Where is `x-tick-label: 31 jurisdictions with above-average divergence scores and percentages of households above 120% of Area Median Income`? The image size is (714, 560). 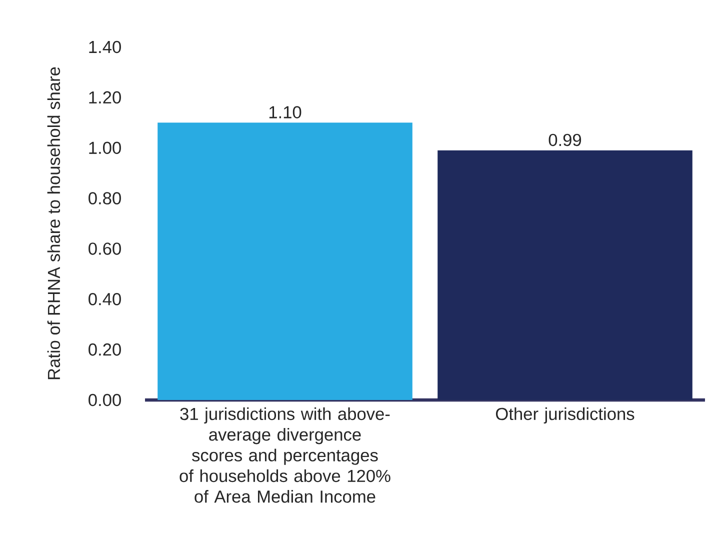
x-tick-label: 31 jurisdictions with above-average divergence scores and percentages of households above 120% of Area Median Income is located at coordinates (285, 455).